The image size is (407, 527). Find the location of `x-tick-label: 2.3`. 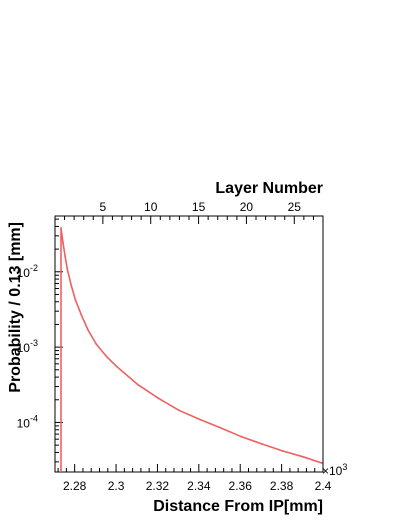

x-tick-label: 2.3 is located at coordinates (116, 486).